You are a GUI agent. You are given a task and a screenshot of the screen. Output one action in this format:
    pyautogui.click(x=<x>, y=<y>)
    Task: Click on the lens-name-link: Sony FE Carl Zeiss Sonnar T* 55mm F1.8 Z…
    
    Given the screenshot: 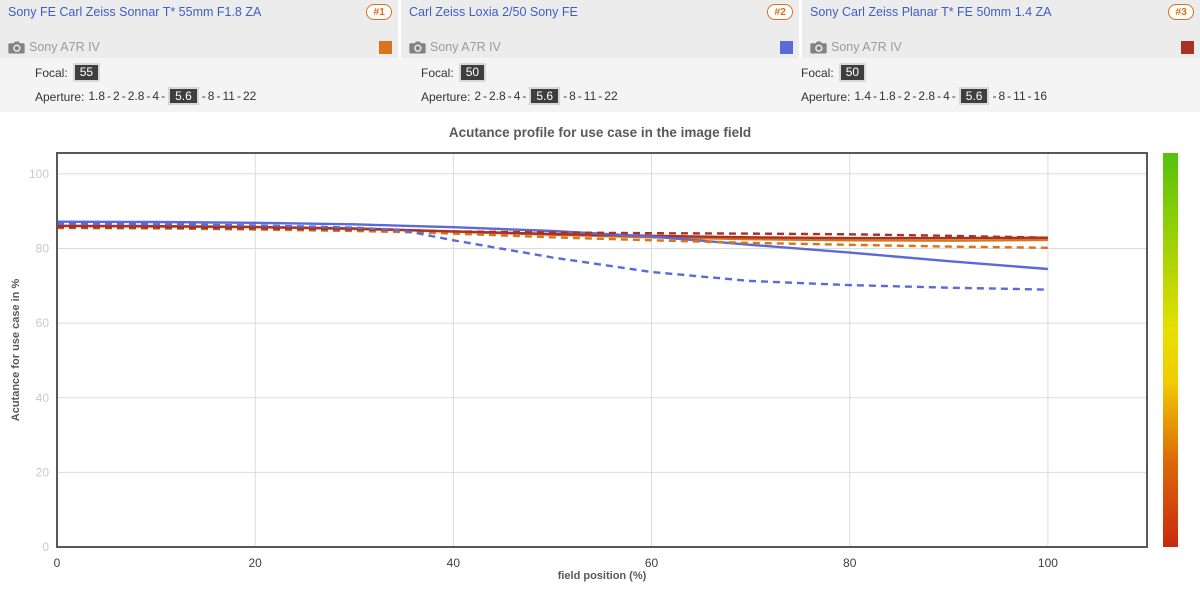 What is the action you would take?
    pyautogui.click(x=135, y=12)
    